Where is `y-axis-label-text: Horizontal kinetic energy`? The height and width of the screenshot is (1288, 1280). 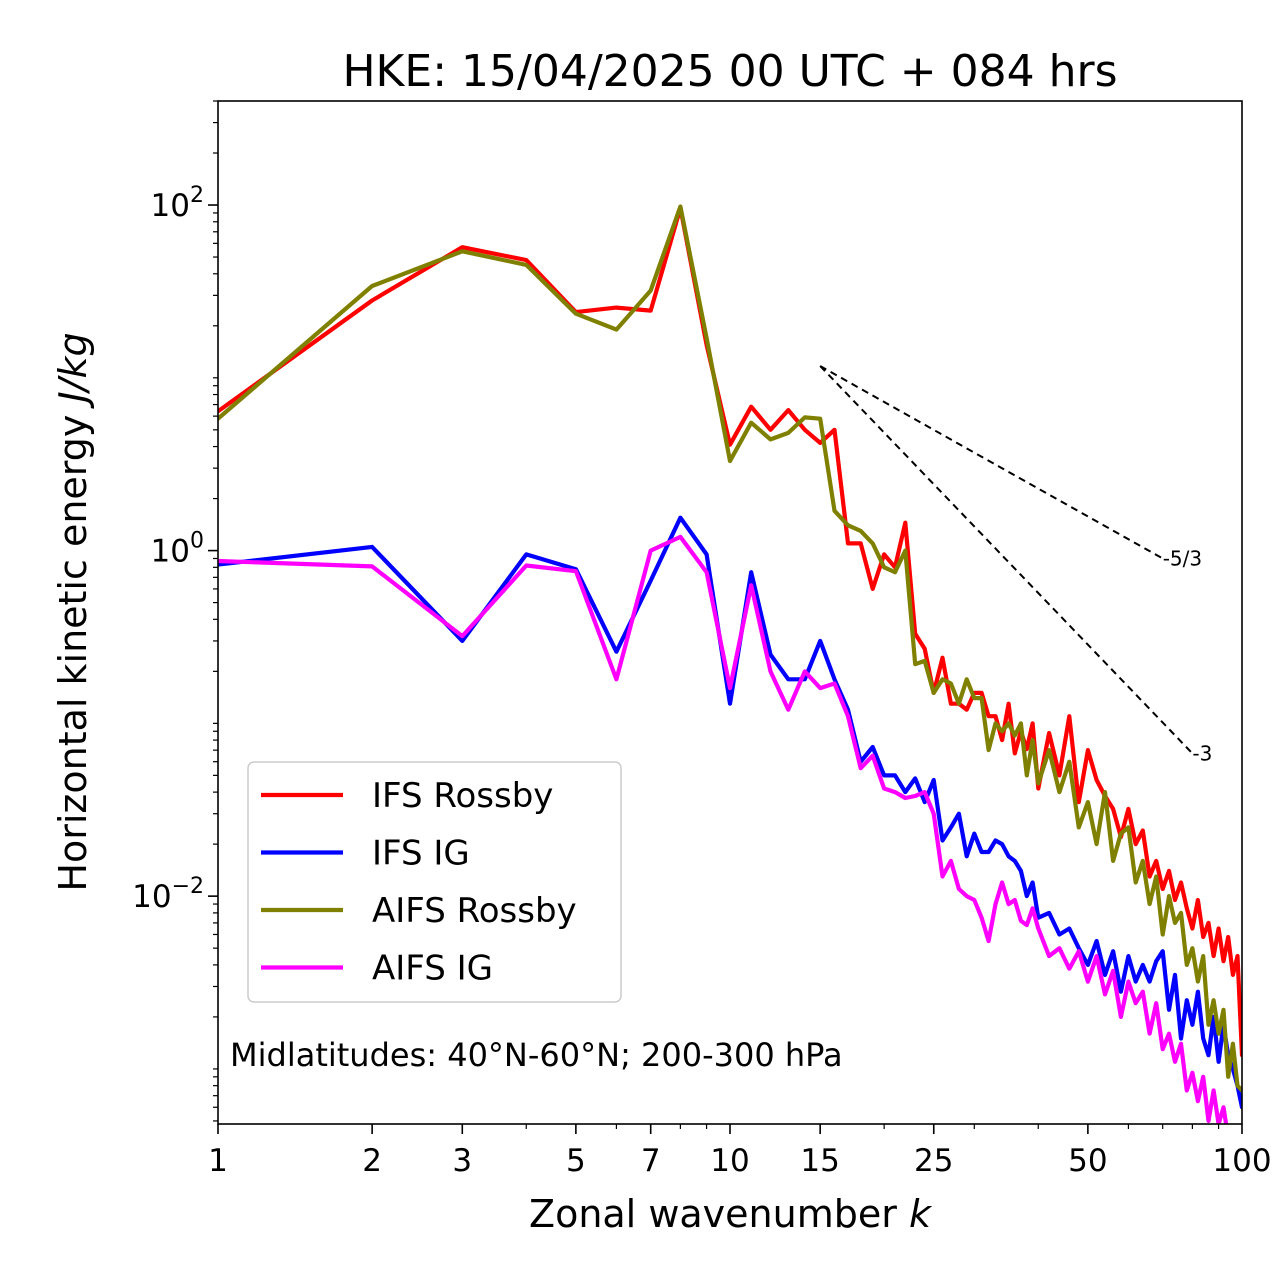 y-axis-label-text: Horizontal kinetic energy is located at coordinates (73, 647).